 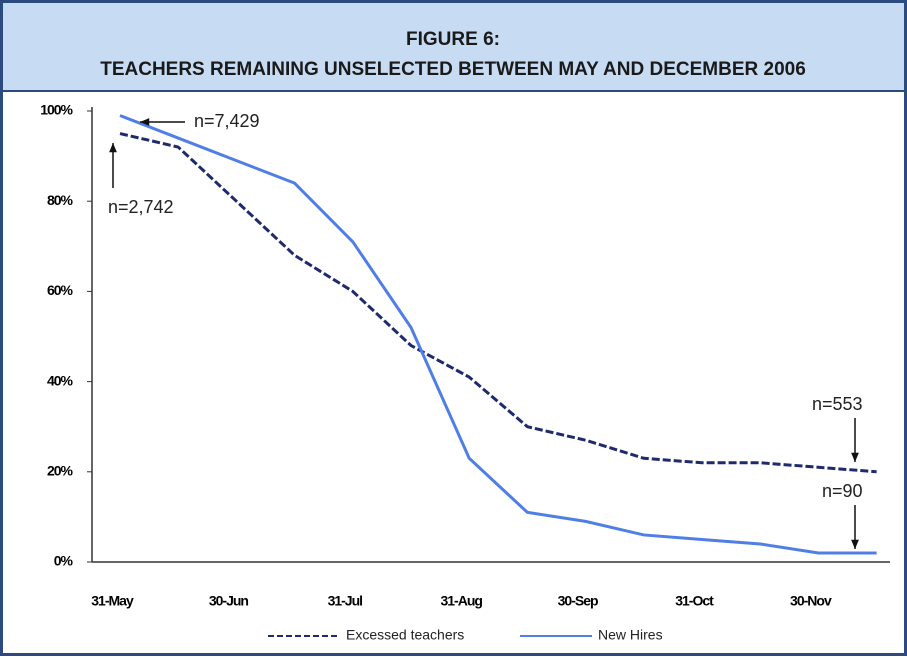 What do you see at coordinates (837, 404) in the screenshot?
I see `annotation: n=553` at bounding box center [837, 404].